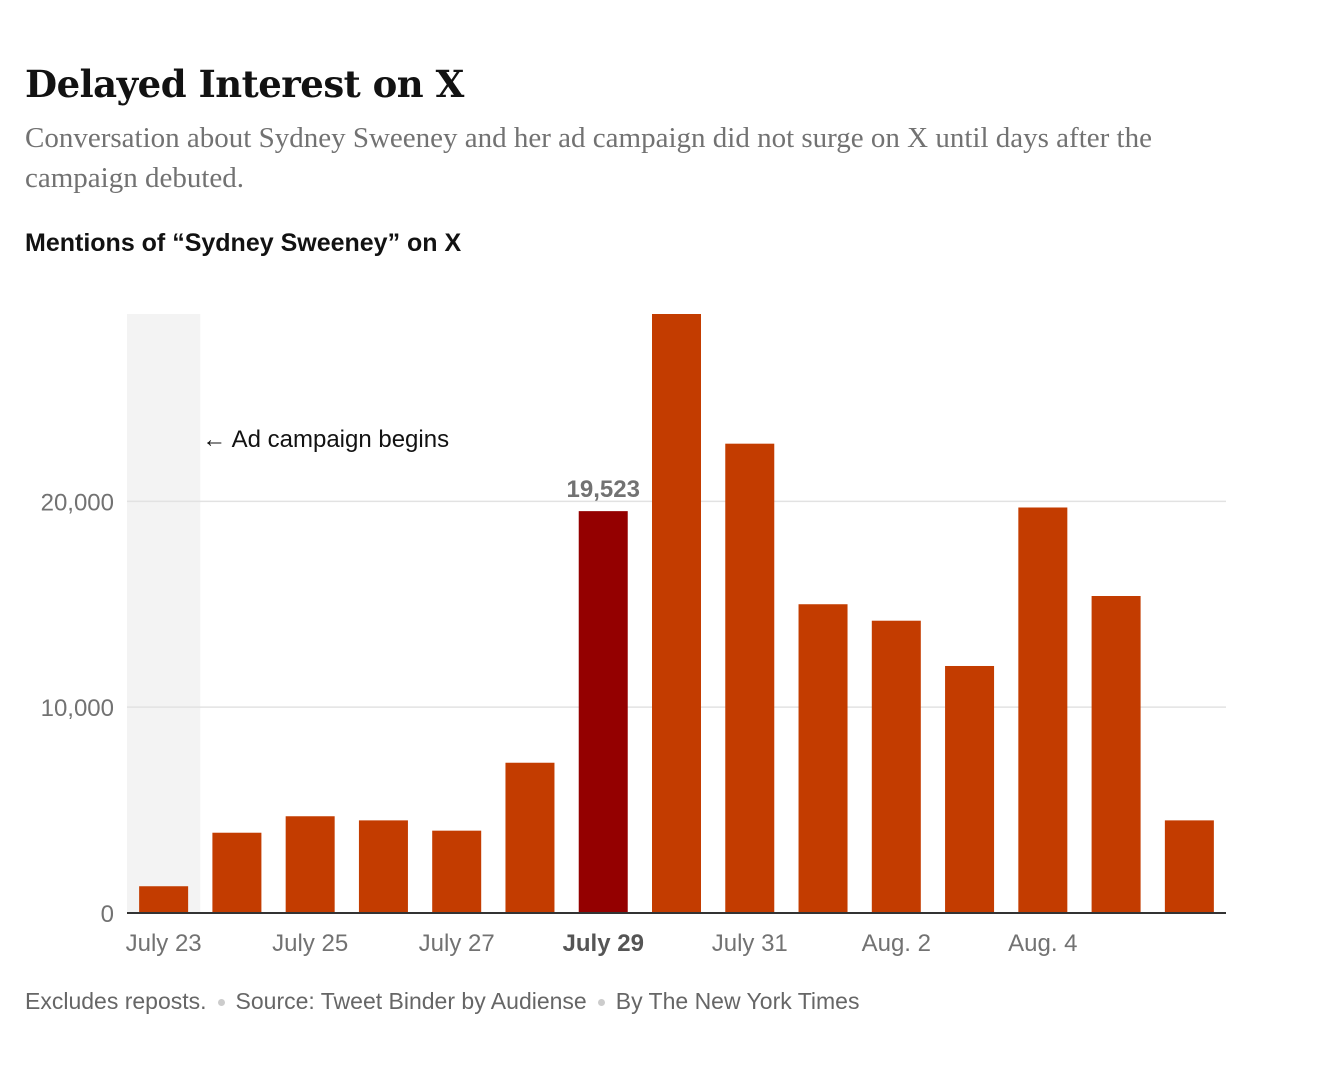 Image resolution: width=1332 pixels, height=1070 pixels. What do you see at coordinates (603, 943) in the screenshot?
I see `x-tick-label: July 29` at bounding box center [603, 943].